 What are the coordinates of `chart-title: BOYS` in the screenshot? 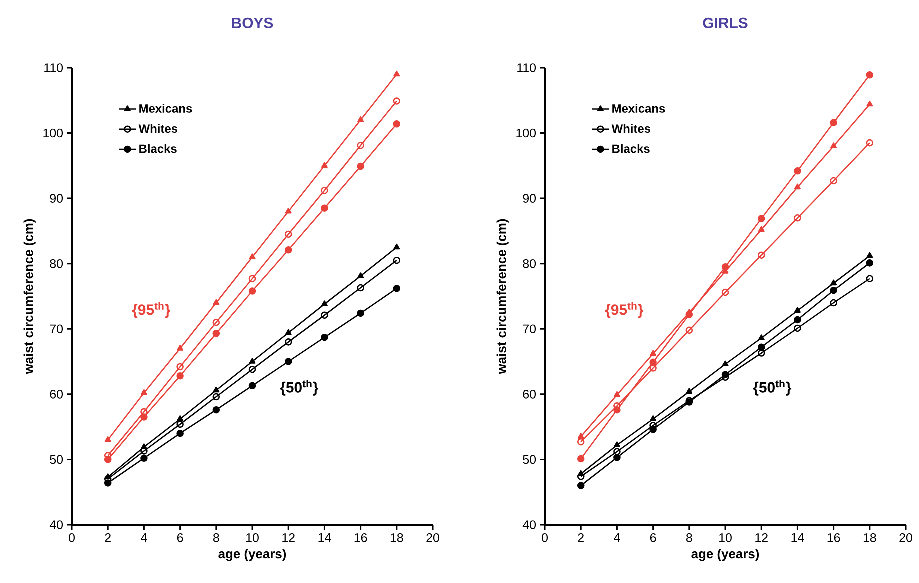 It's located at (253, 23).